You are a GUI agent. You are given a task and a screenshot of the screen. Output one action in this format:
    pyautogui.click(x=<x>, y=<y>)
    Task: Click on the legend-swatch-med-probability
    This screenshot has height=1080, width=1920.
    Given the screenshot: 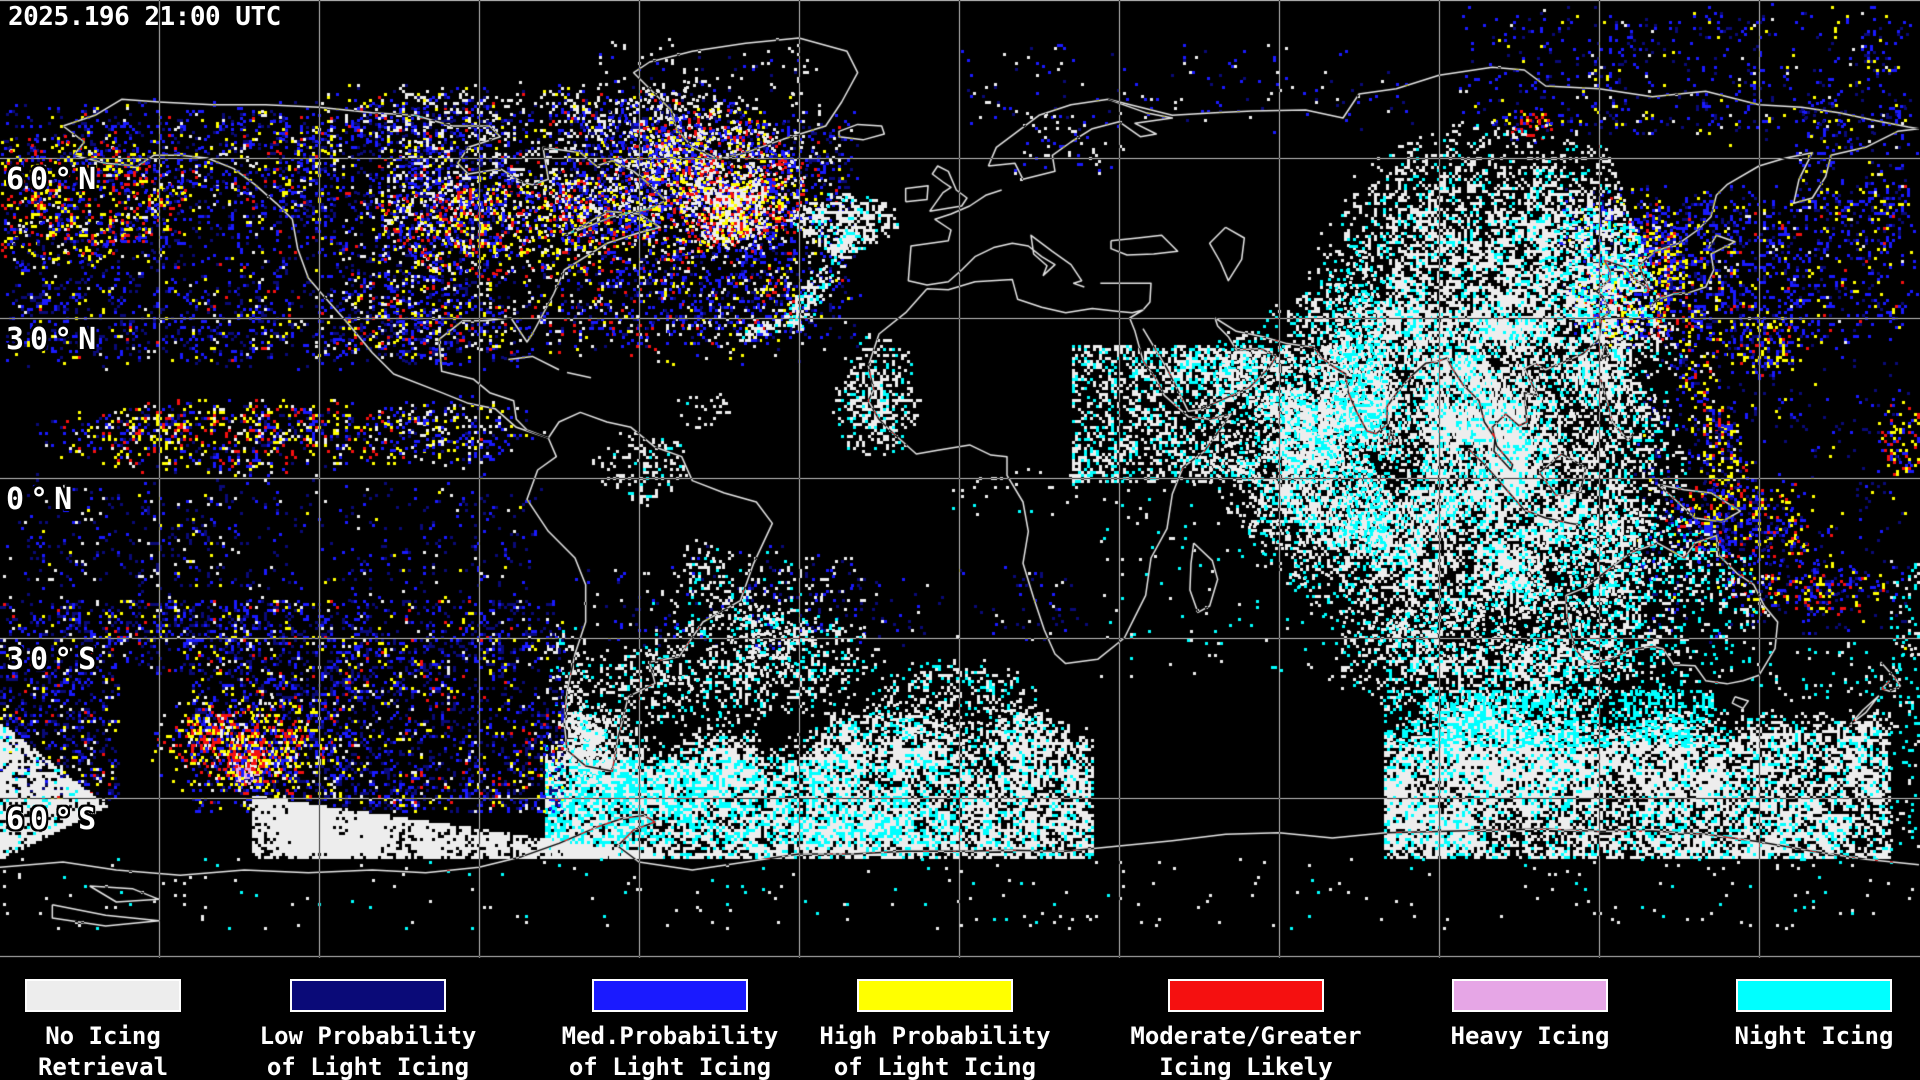 What is the action you would take?
    pyautogui.click(x=670, y=995)
    